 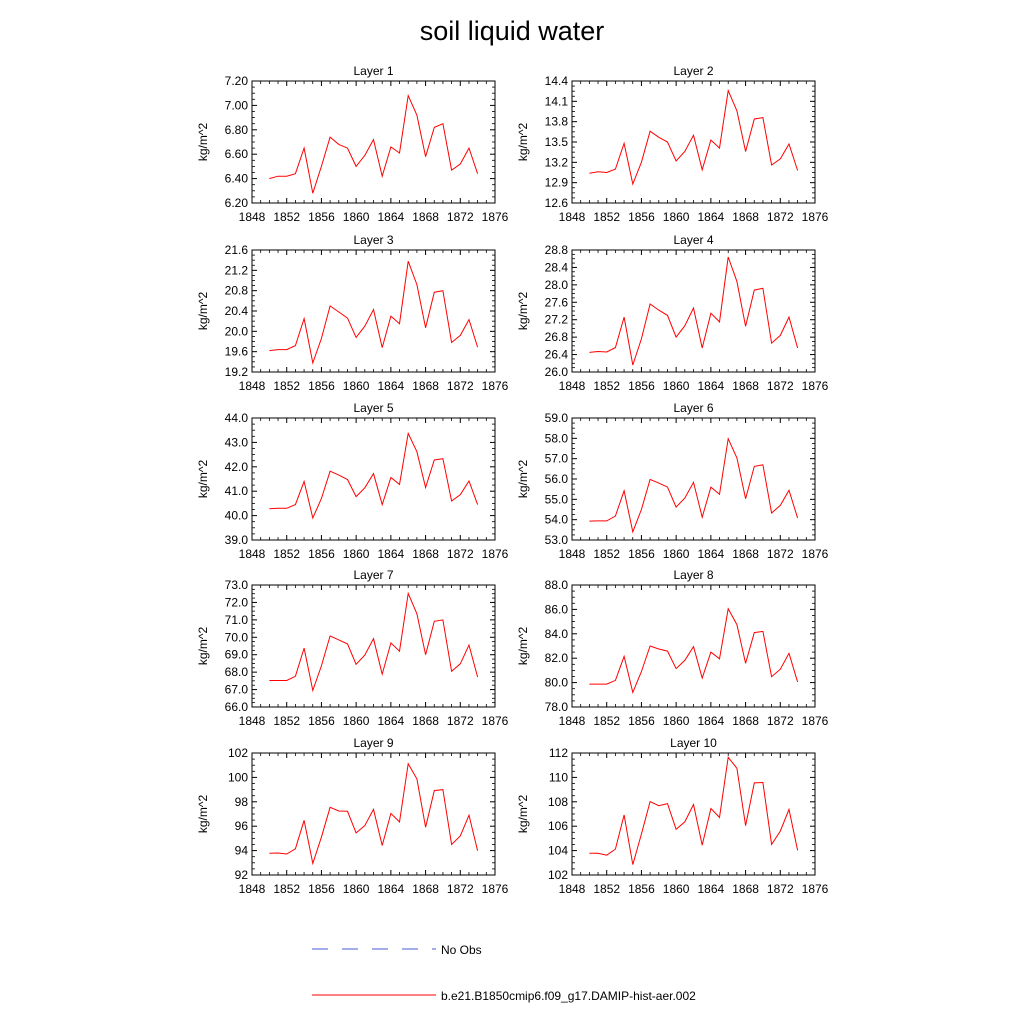 What do you see at coordinates (237, 620) in the screenshot?
I see `y-tick-label: 71.0` at bounding box center [237, 620].